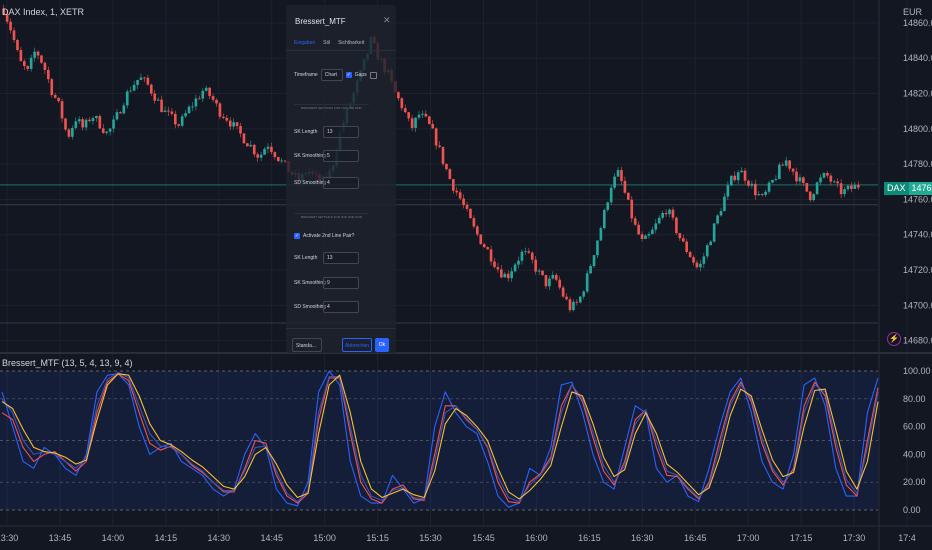 Image resolution: width=932 pixels, height=550 pixels. Describe the element at coordinates (341, 50) in the screenshot. I see `tab-divider` at that location.